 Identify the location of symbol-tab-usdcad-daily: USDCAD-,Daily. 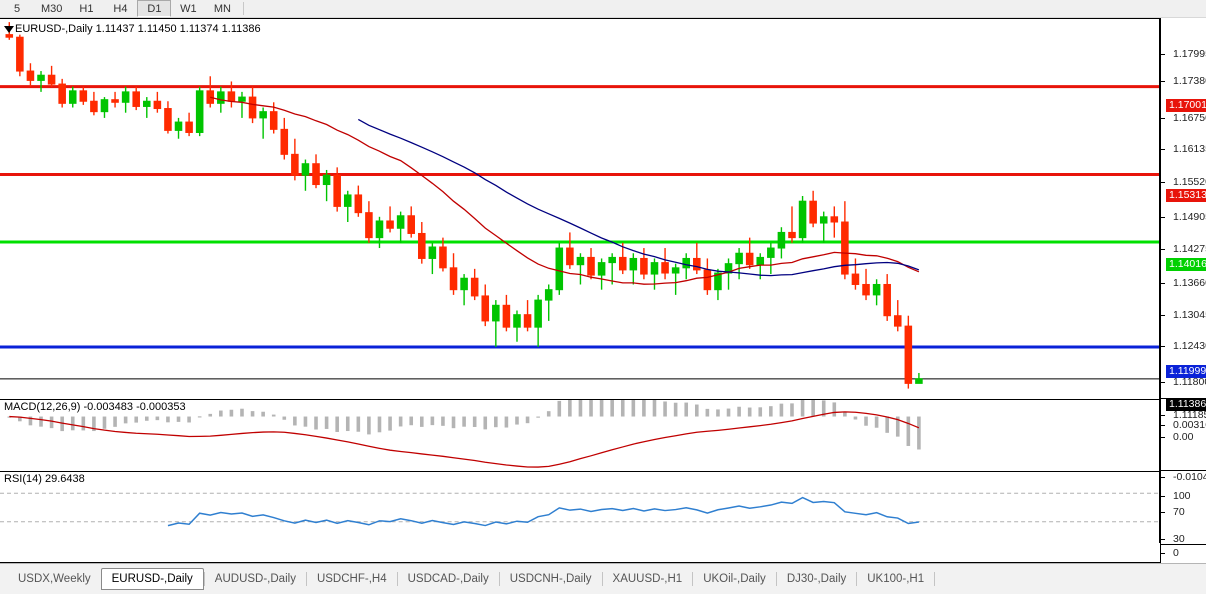
(448, 579).